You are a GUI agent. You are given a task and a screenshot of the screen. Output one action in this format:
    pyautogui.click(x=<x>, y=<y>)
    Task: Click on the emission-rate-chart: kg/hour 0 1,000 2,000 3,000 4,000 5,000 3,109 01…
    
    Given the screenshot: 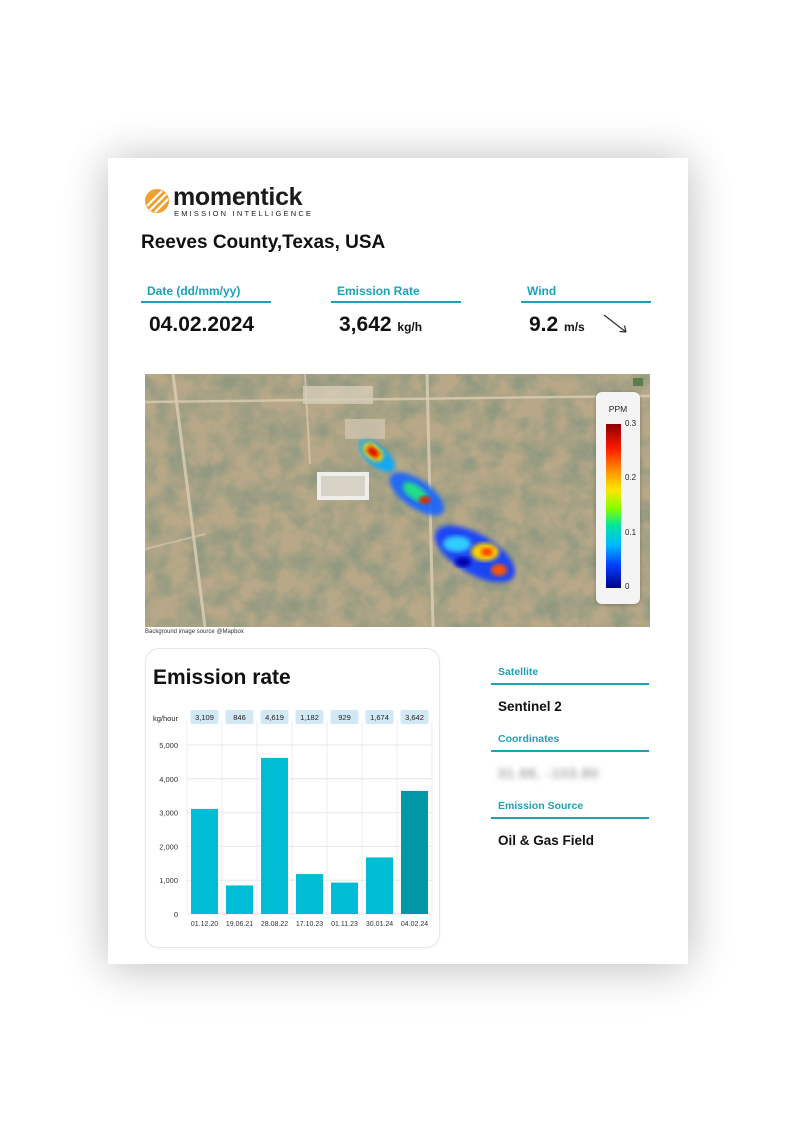 What is the action you would take?
    pyautogui.click(x=293, y=819)
    